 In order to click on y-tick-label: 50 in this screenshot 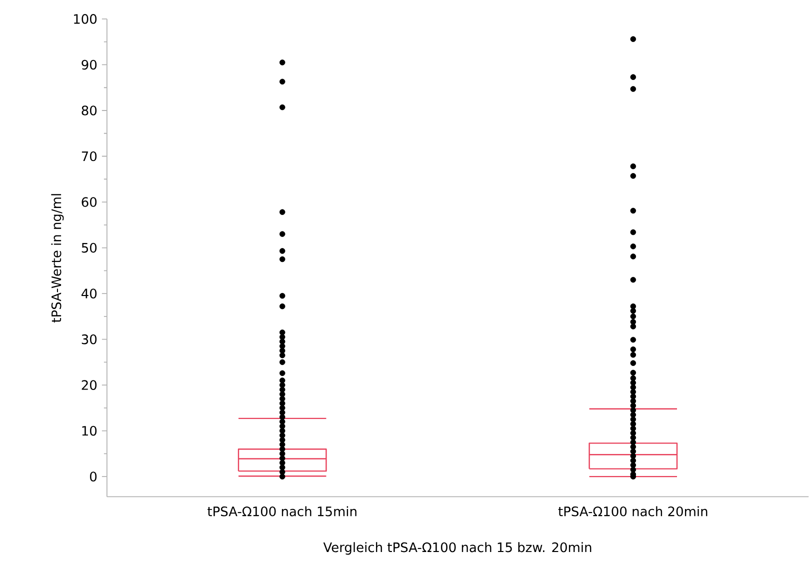, I will do `click(89, 248)`.